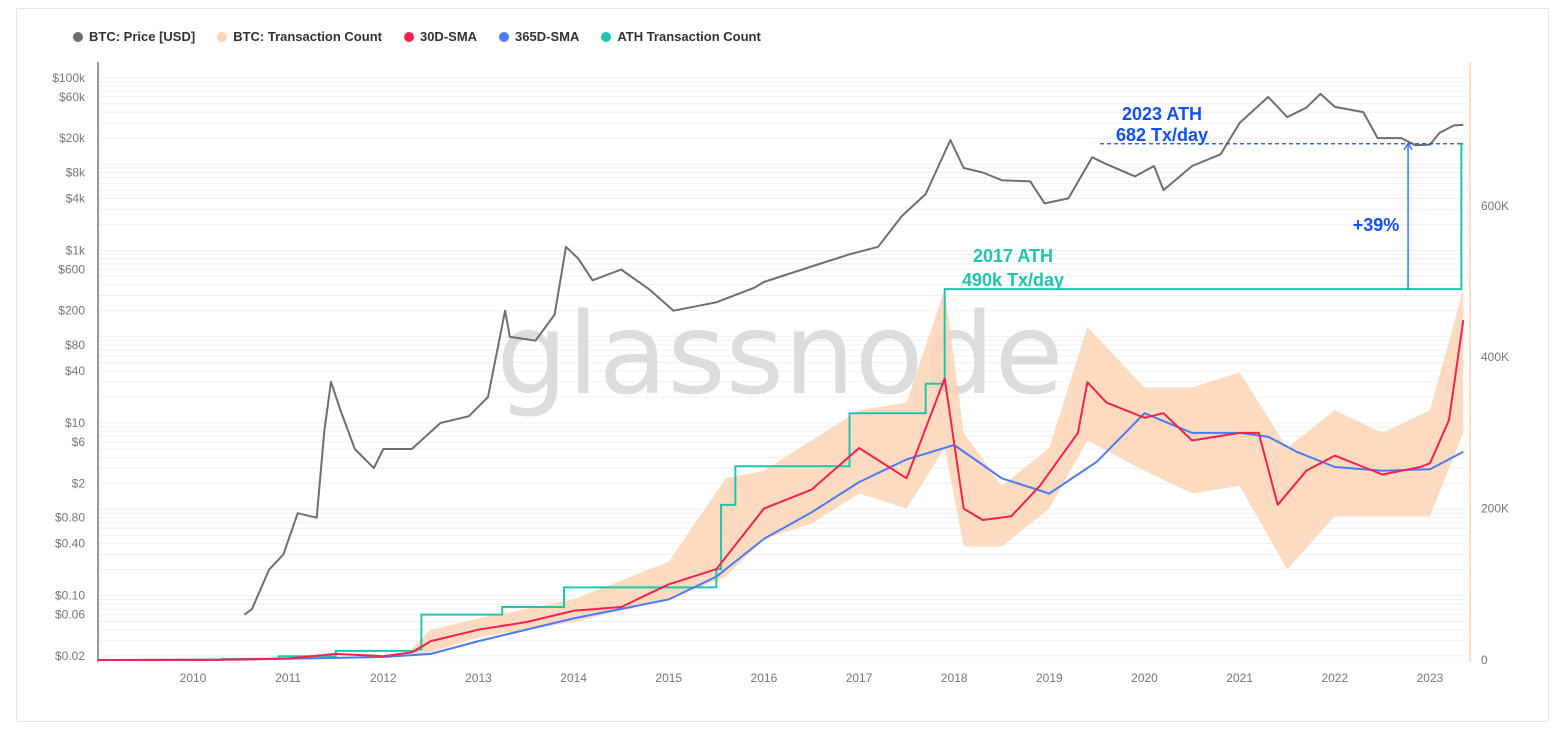 Image resolution: width=1568 pixels, height=748 pixels. What do you see at coordinates (70, 615) in the screenshot?
I see `y-left-tick-label: $0.06` at bounding box center [70, 615].